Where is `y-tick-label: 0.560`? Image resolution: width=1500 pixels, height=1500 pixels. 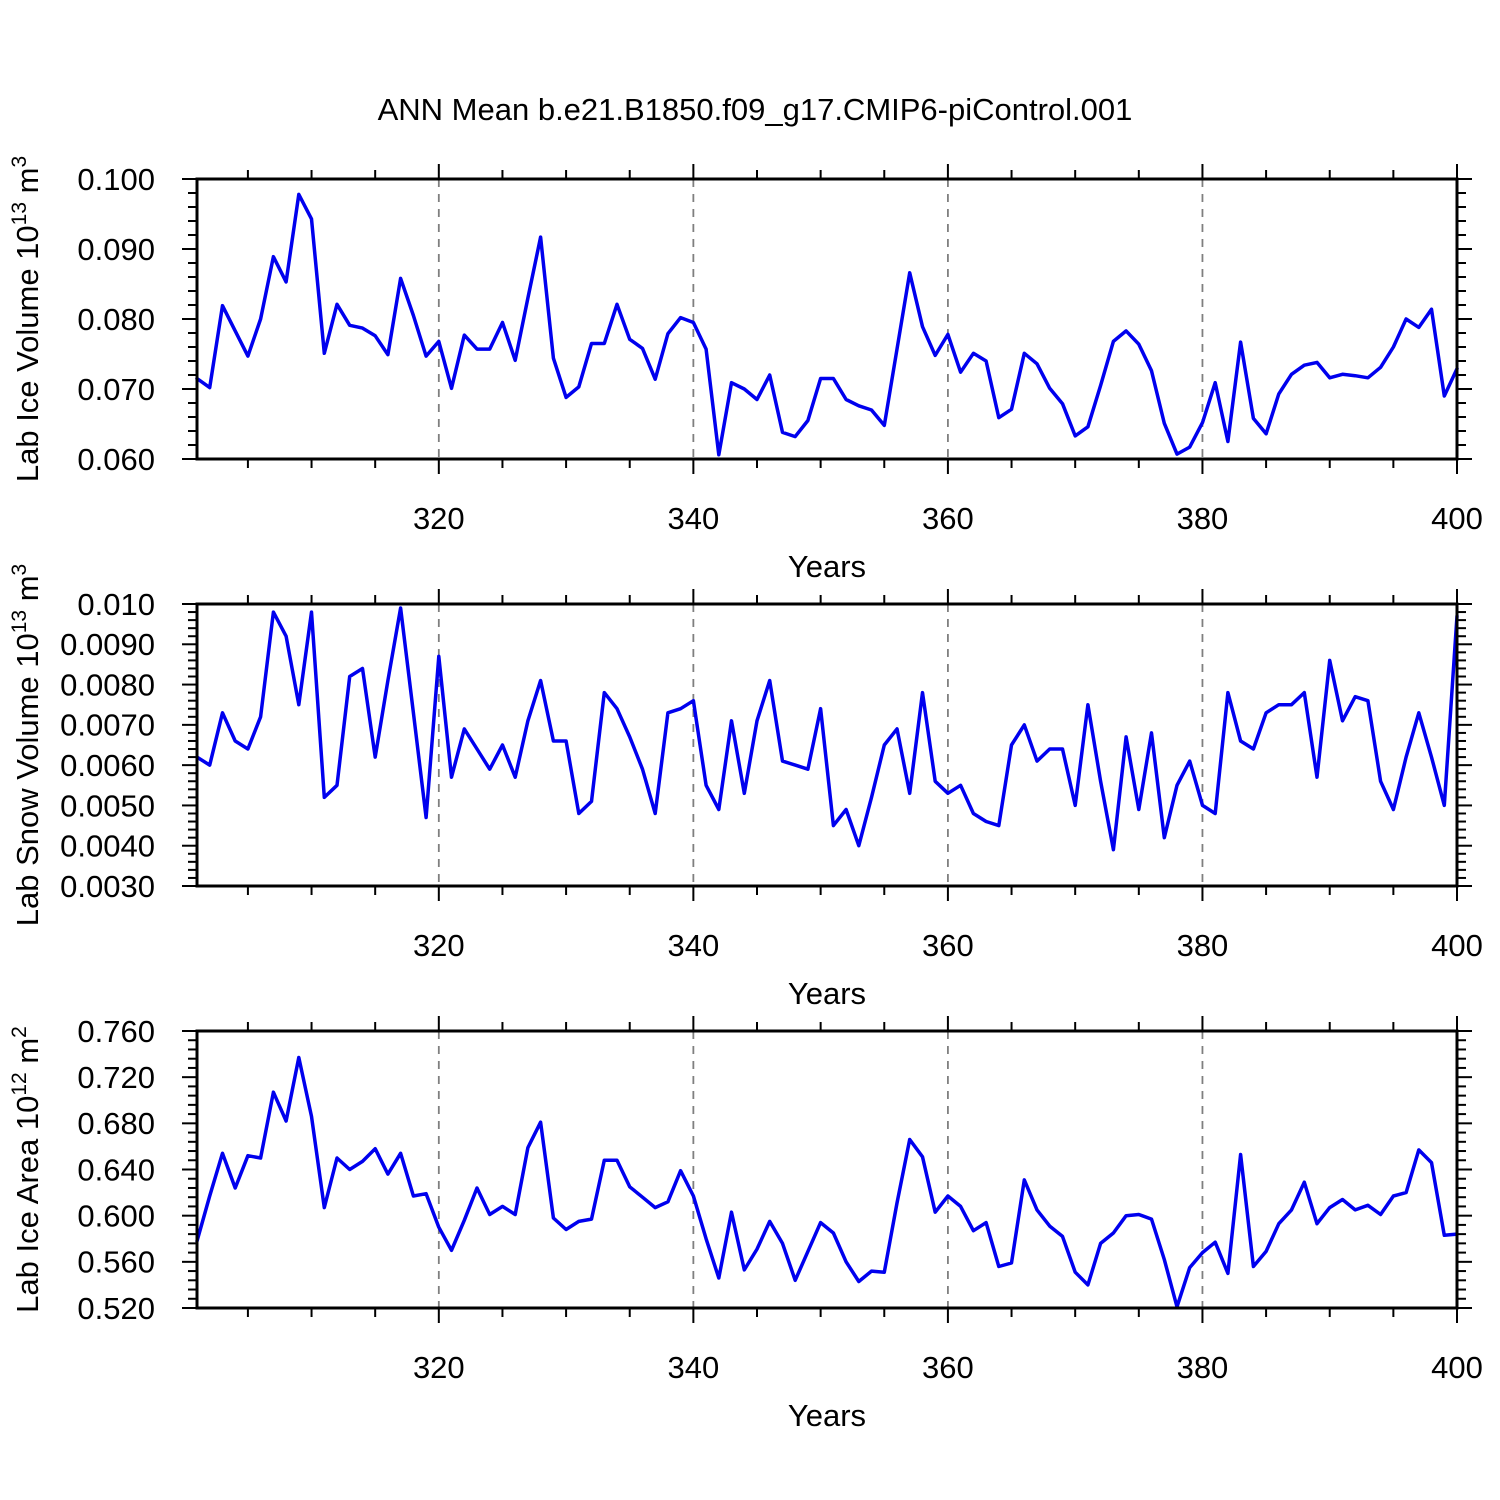 y-tick-label: 0.560 is located at coordinates (116, 1262).